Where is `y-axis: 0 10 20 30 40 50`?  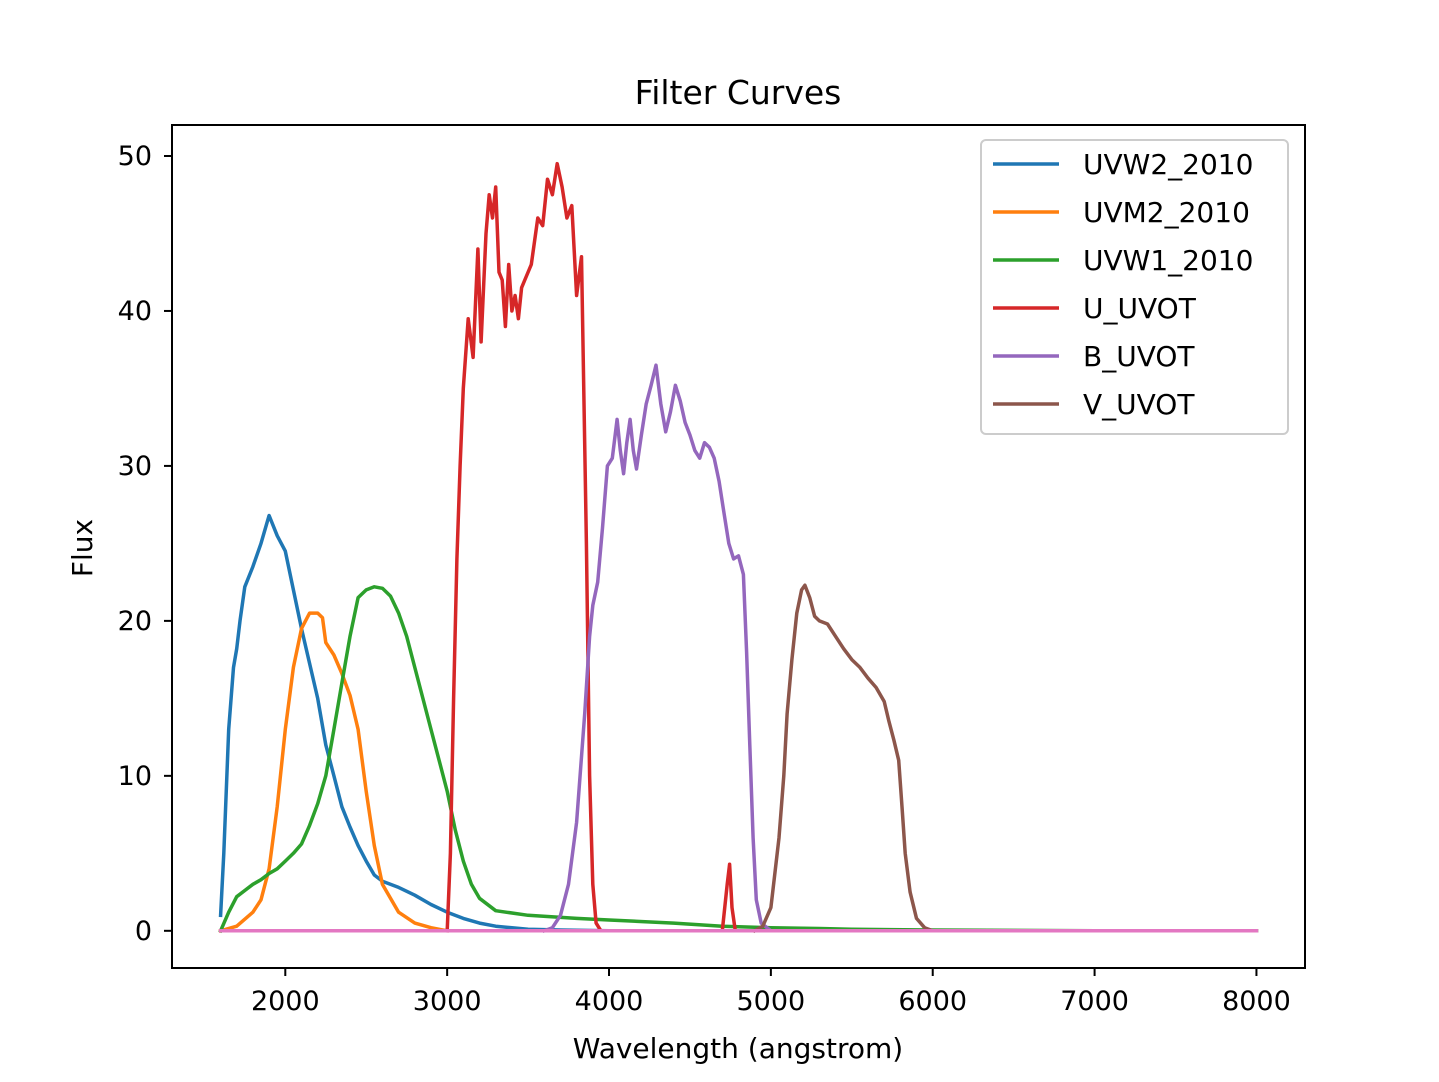 y-axis: 0 10 20 30 40 50 is located at coordinates (145, 544).